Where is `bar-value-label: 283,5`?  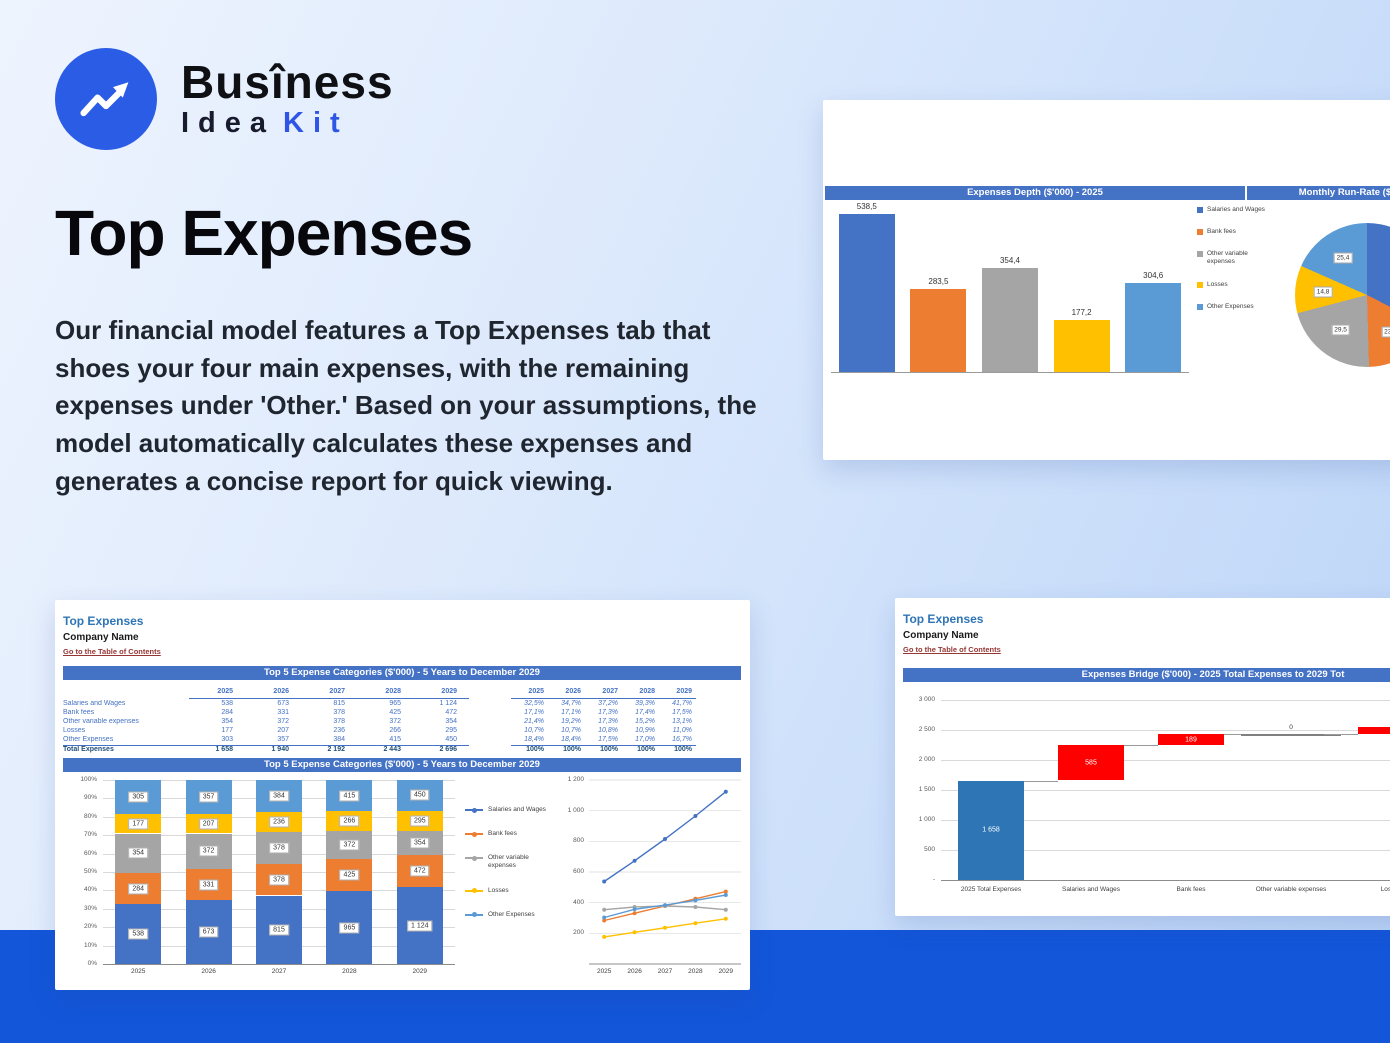 bar-value-label: 283,5 is located at coordinates (938, 281).